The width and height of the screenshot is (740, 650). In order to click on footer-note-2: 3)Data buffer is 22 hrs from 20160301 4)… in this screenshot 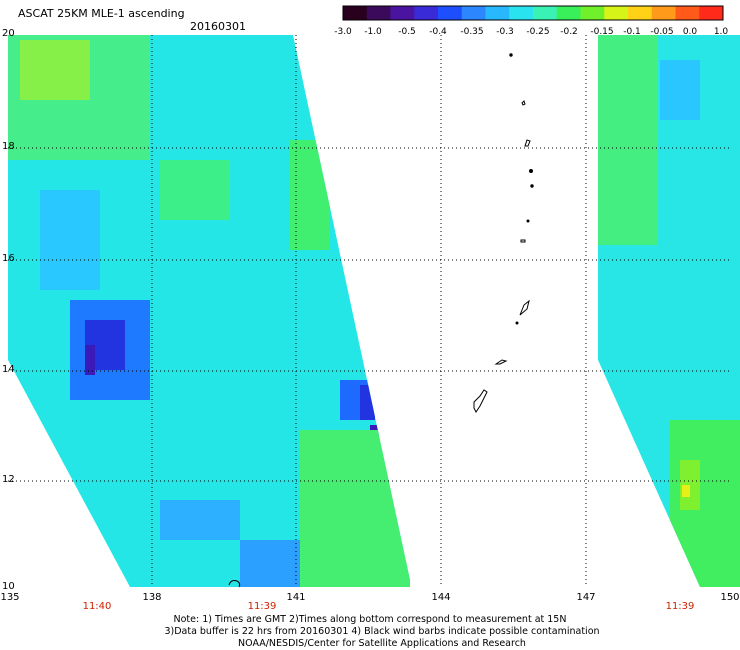, I will do `click(382, 631)`.